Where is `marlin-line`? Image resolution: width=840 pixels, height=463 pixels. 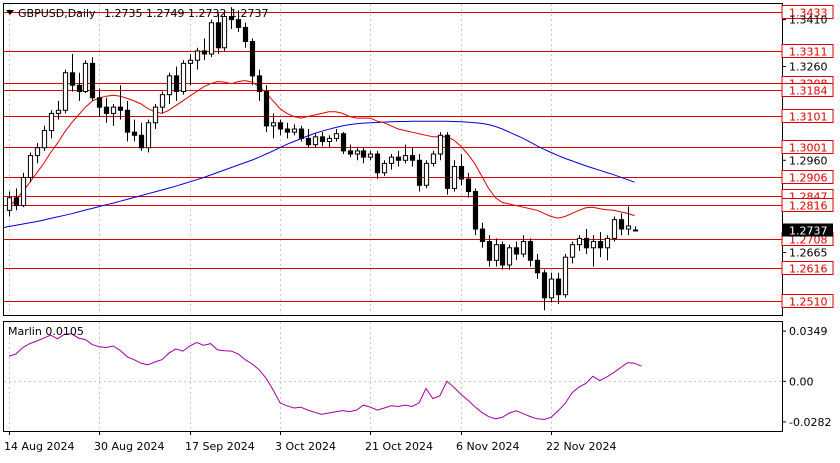
marlin-line is located at coordinates (325, 377).